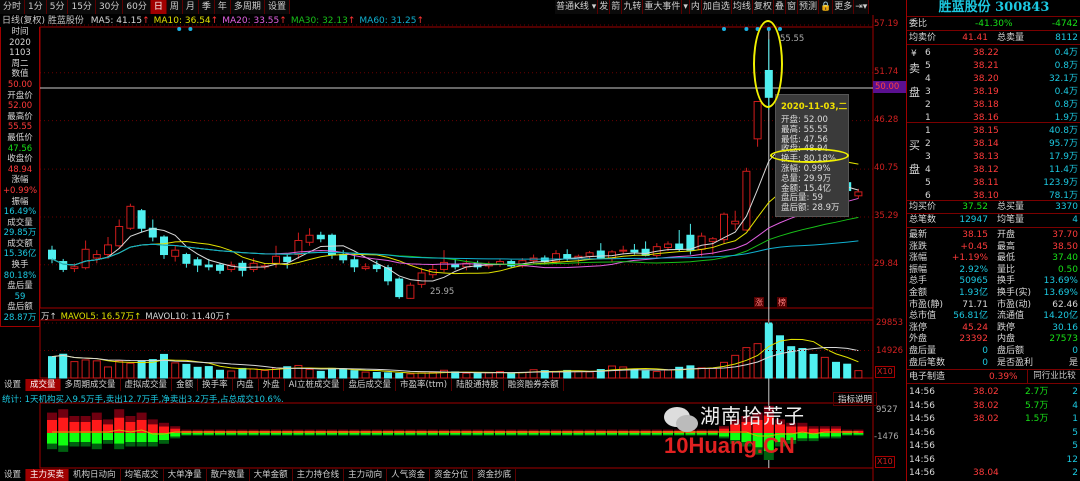 This screenshot has width=1080, height=481. What do you see at coordinates (190, 7) in the screenshot?
I see `period-tab: 月` at bounding box center [190, 7].